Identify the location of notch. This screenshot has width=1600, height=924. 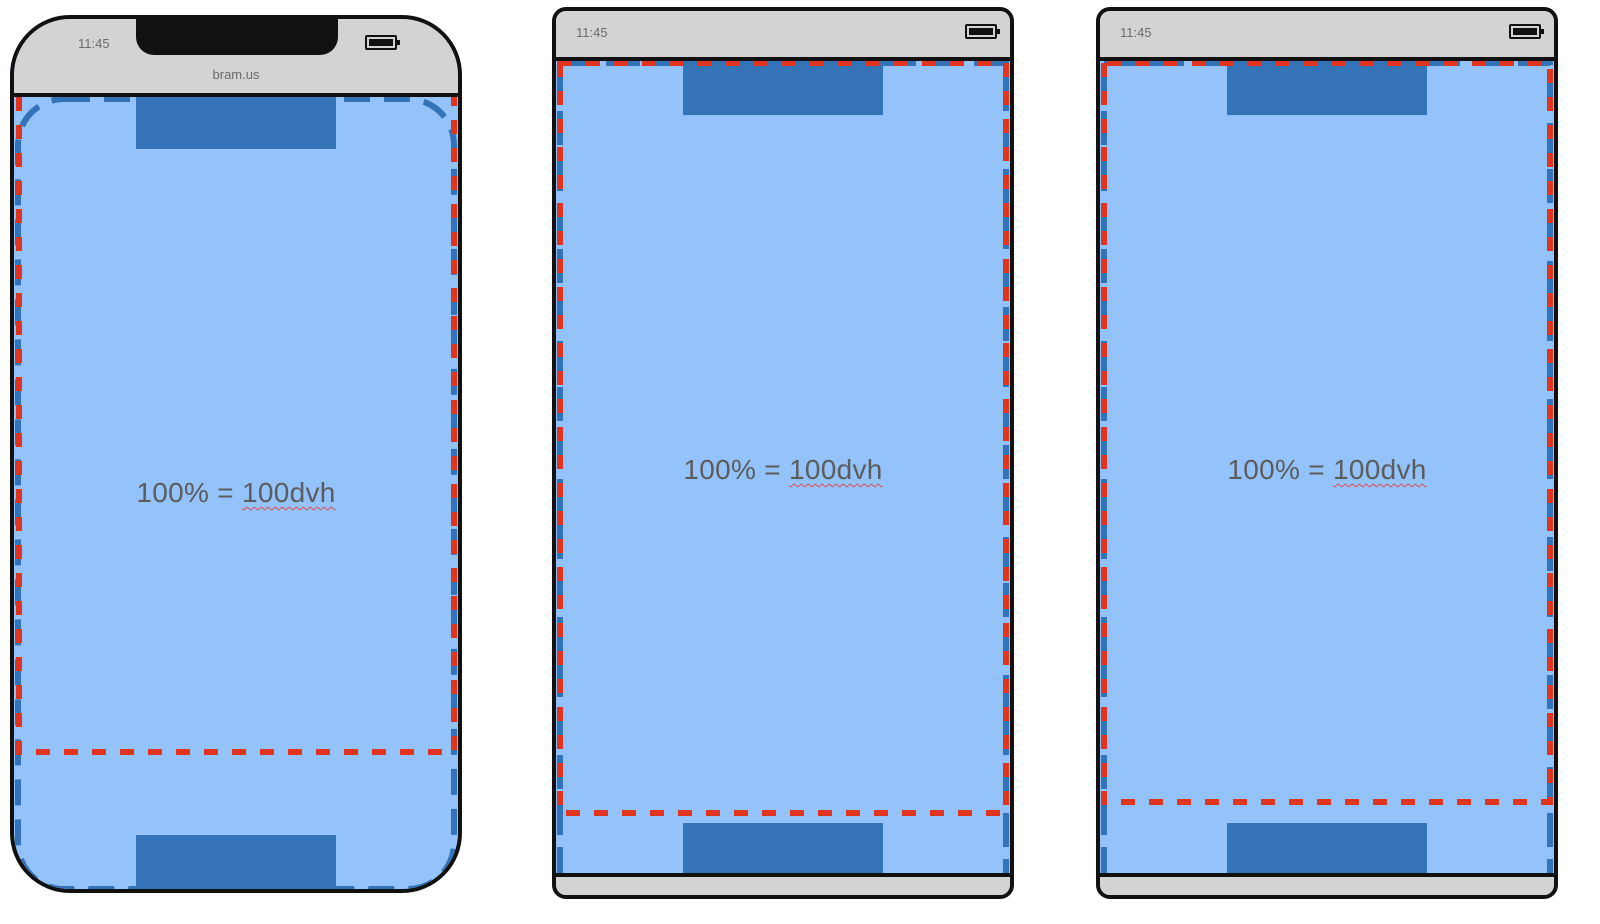
(237, 37).